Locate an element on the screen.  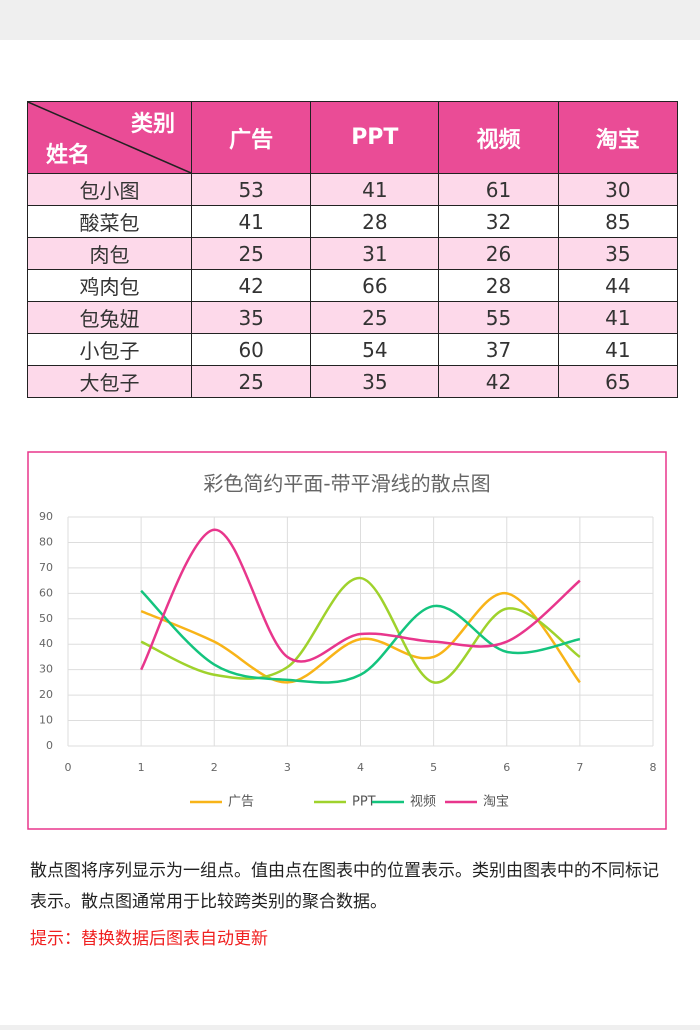
header-cell: 淘宝 is located at coordinates (618, 137).